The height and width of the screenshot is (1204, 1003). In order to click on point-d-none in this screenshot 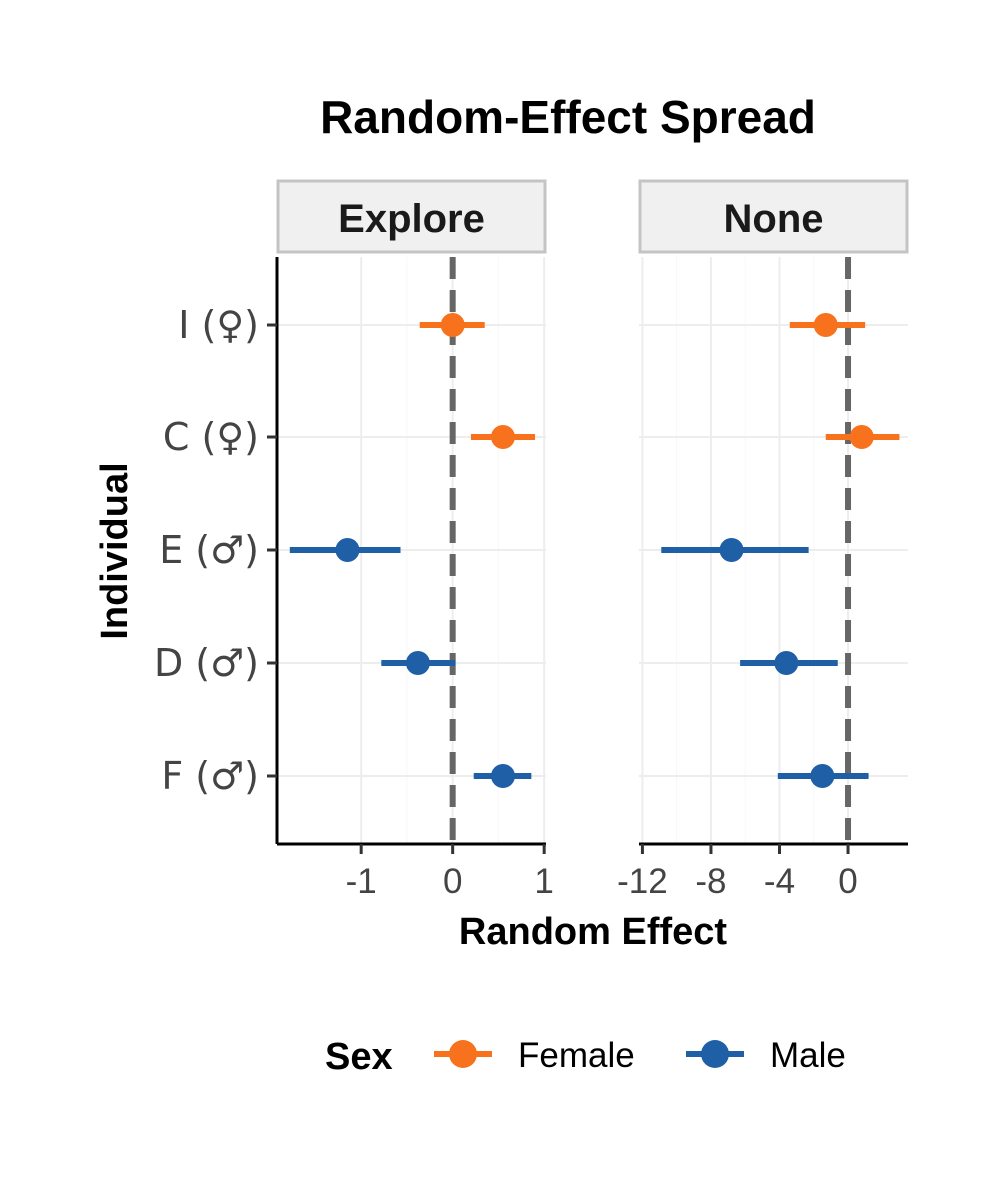, I will do `click(789, 663)`.